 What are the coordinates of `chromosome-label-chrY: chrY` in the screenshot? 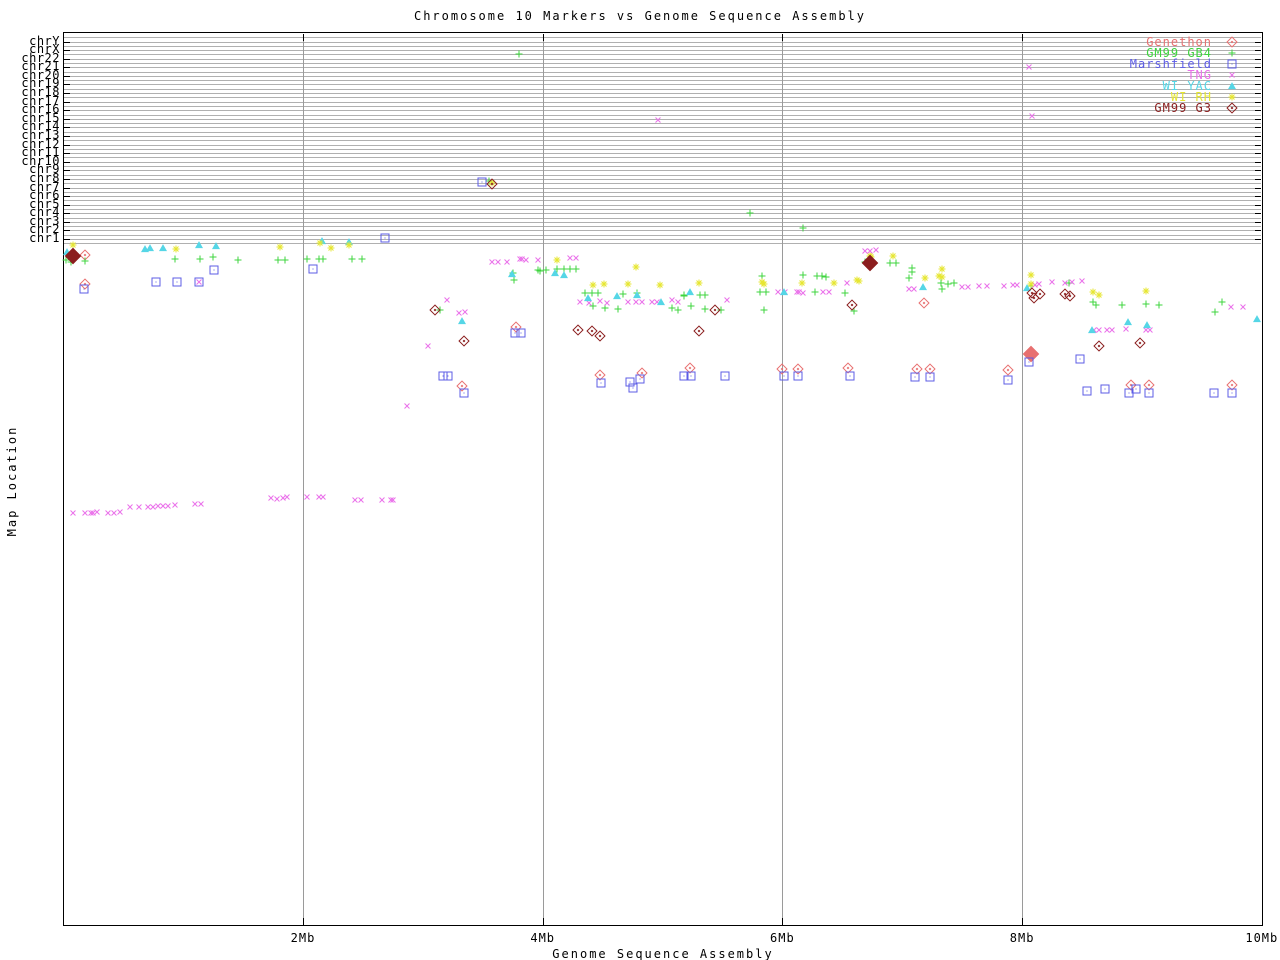 It's located at (44, 40).